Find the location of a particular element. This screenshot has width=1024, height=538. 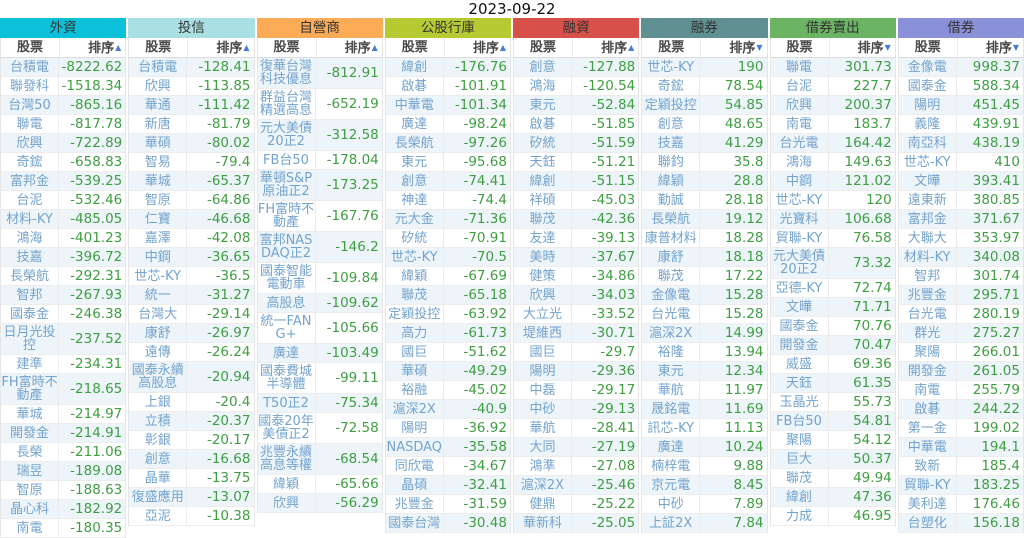

stock-link: 天鈺 is located at coordinates (800, 383).